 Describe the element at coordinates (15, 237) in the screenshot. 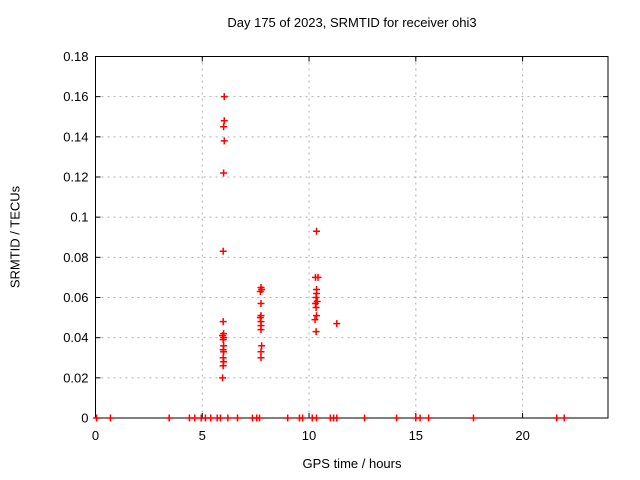

I see `y-axis-label: SRMTID / TECUs` at that location.